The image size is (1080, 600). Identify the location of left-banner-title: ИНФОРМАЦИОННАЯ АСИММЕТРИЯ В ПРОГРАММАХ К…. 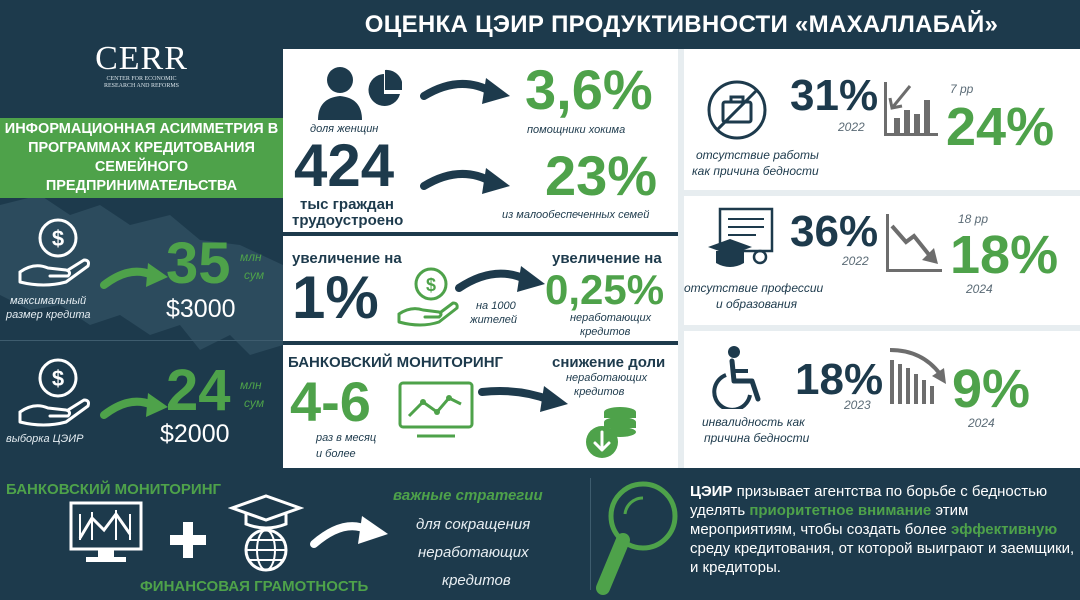
(141, 158).